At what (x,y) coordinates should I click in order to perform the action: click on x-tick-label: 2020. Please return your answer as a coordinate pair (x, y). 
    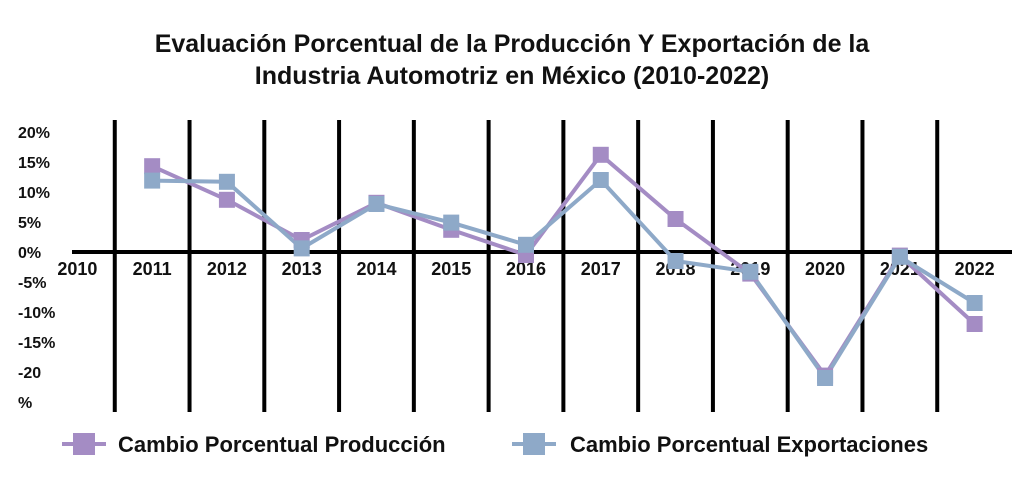
    Looking at the image, I should click on (825, 269).